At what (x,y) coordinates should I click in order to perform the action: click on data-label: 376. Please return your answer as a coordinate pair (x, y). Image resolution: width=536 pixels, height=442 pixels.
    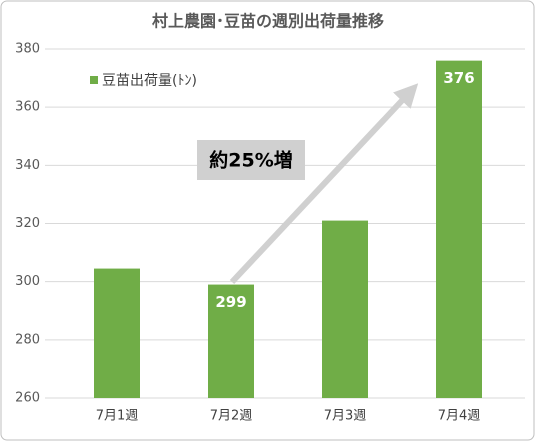
    Looking at the image, I should click on (458, 78).